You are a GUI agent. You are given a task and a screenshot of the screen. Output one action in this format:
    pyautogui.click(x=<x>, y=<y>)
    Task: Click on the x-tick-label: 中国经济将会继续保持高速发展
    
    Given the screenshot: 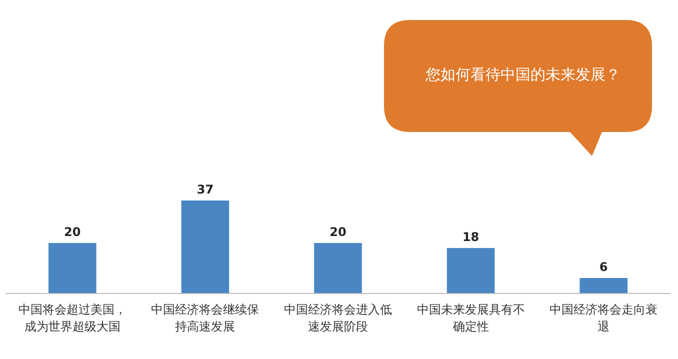 What is the action you would take?
    pyautogui.click(x=205, y=318)
    